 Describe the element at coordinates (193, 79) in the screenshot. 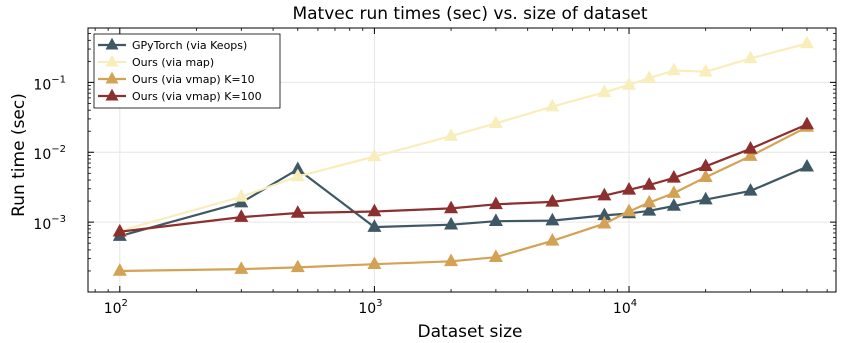

I see `legend-label: Ours (via vmap) K=10` at that location.